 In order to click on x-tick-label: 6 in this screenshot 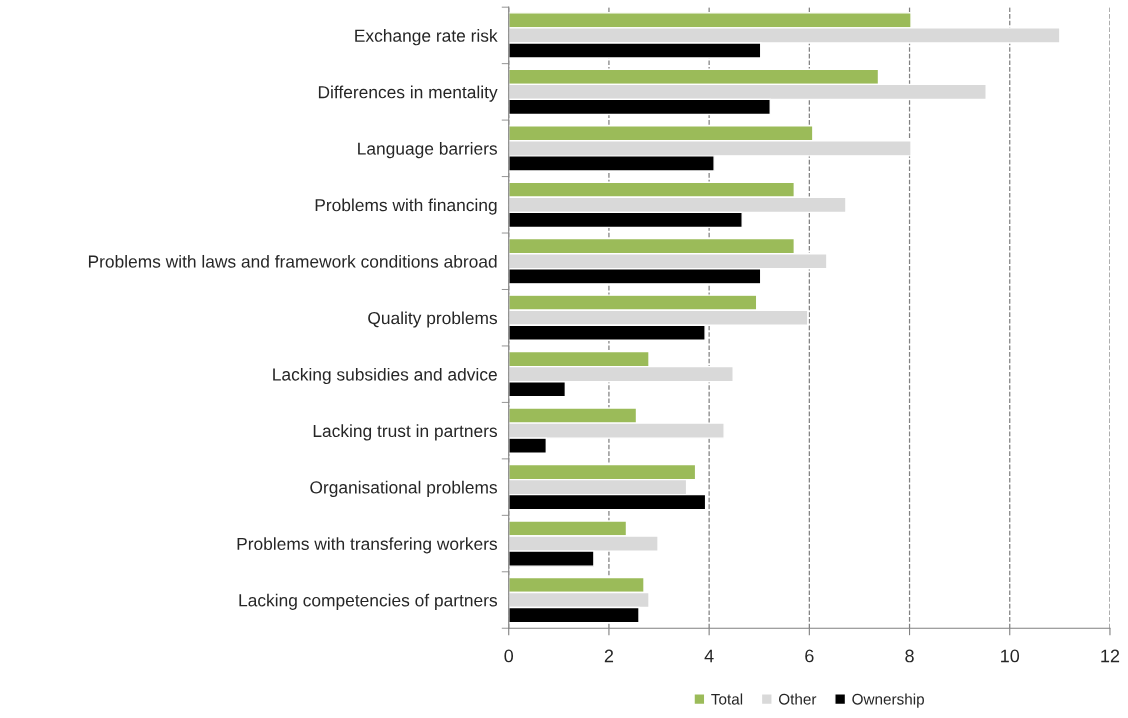, I will do `click(809, 656)`.